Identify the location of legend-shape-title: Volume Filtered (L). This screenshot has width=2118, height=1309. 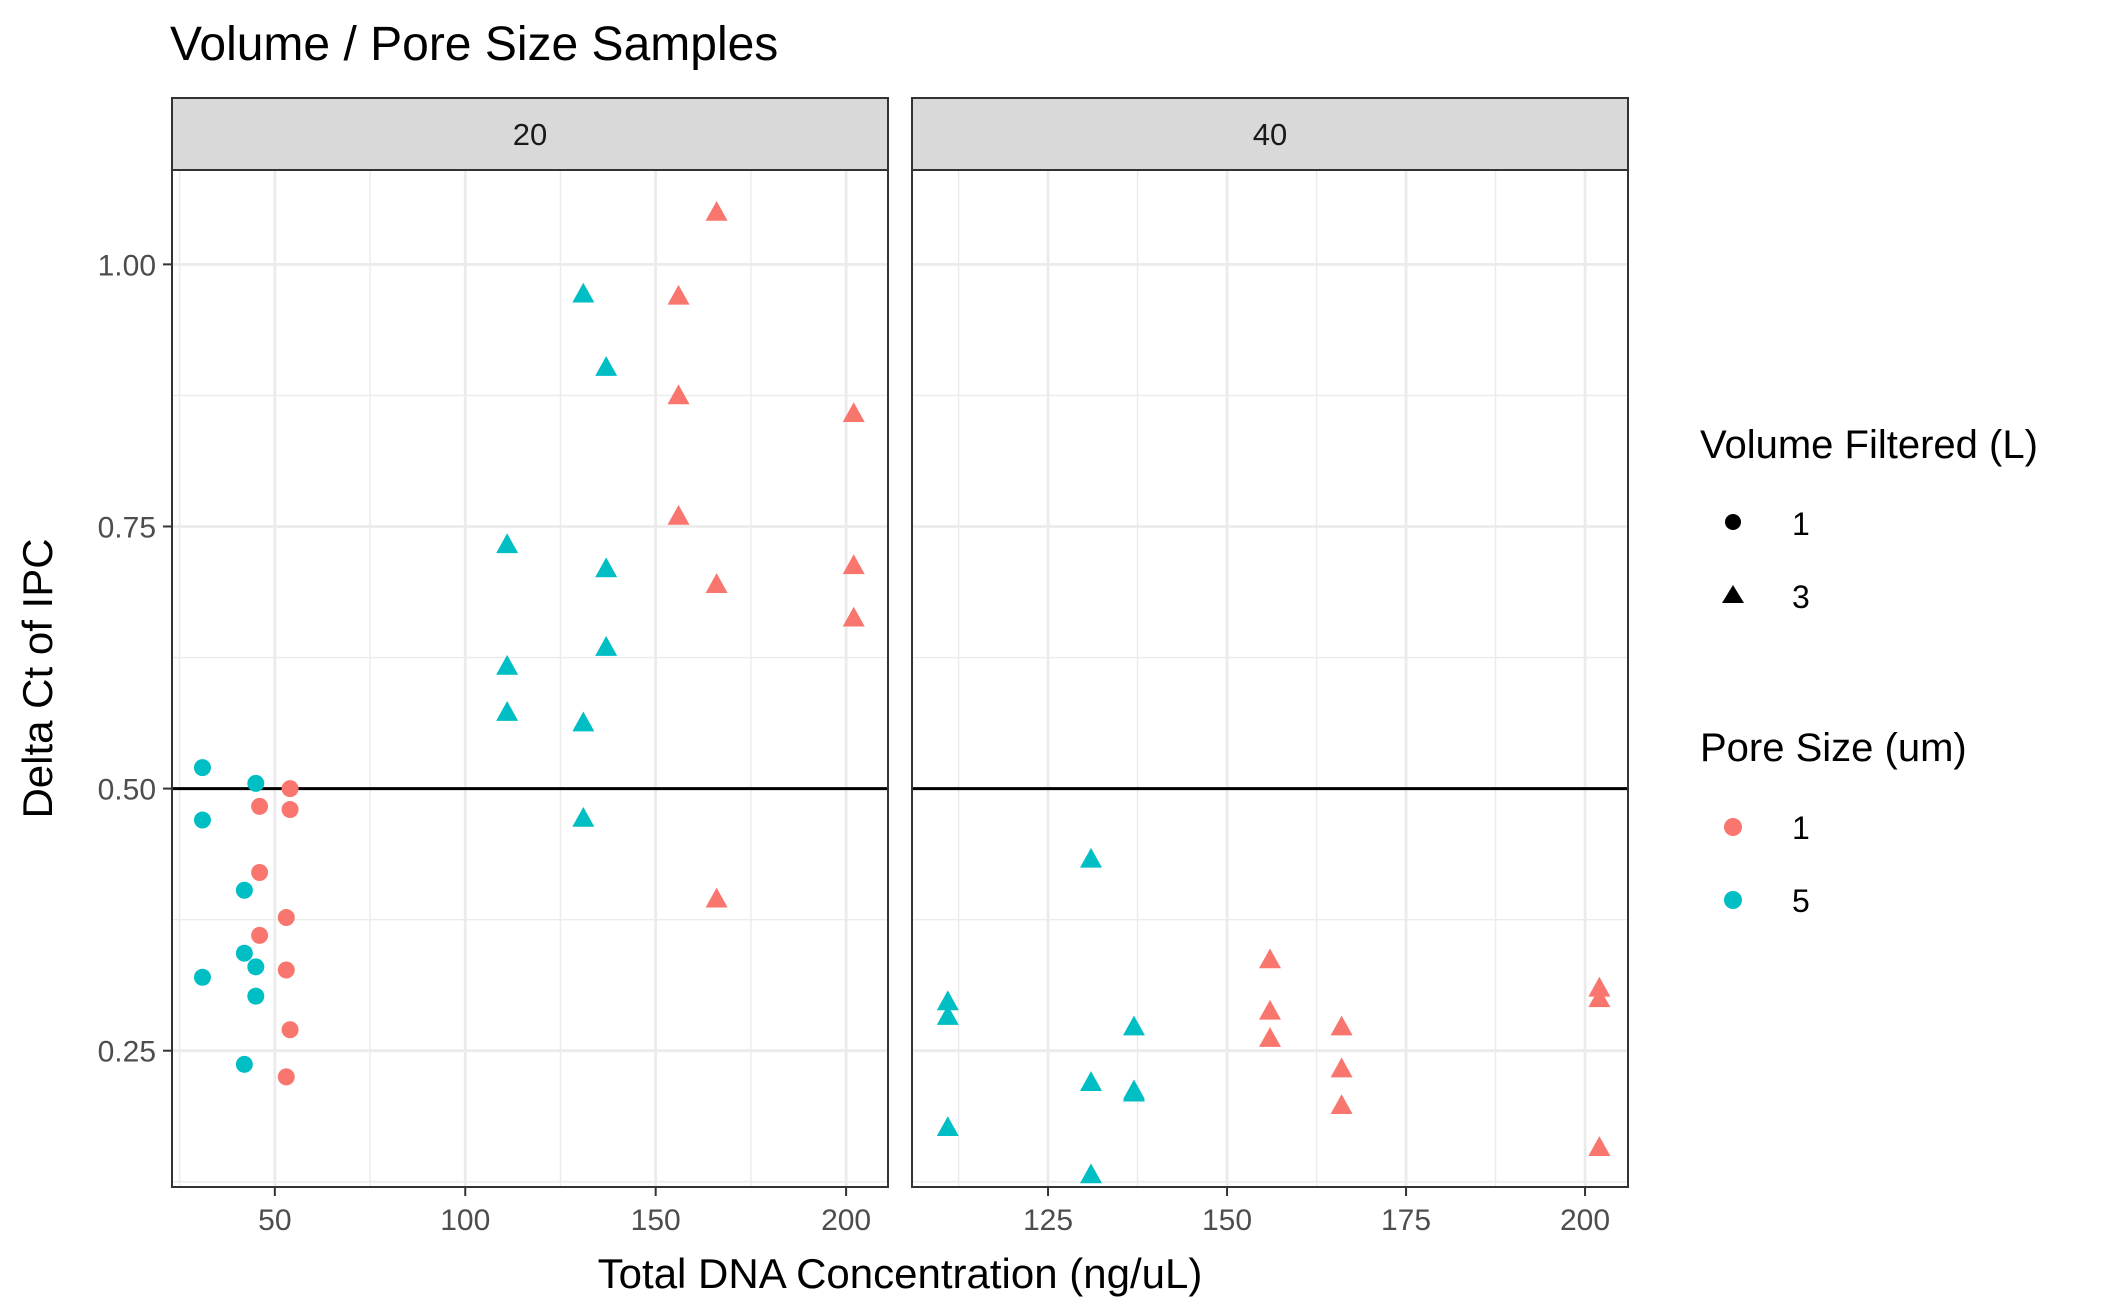
(1869, 445).